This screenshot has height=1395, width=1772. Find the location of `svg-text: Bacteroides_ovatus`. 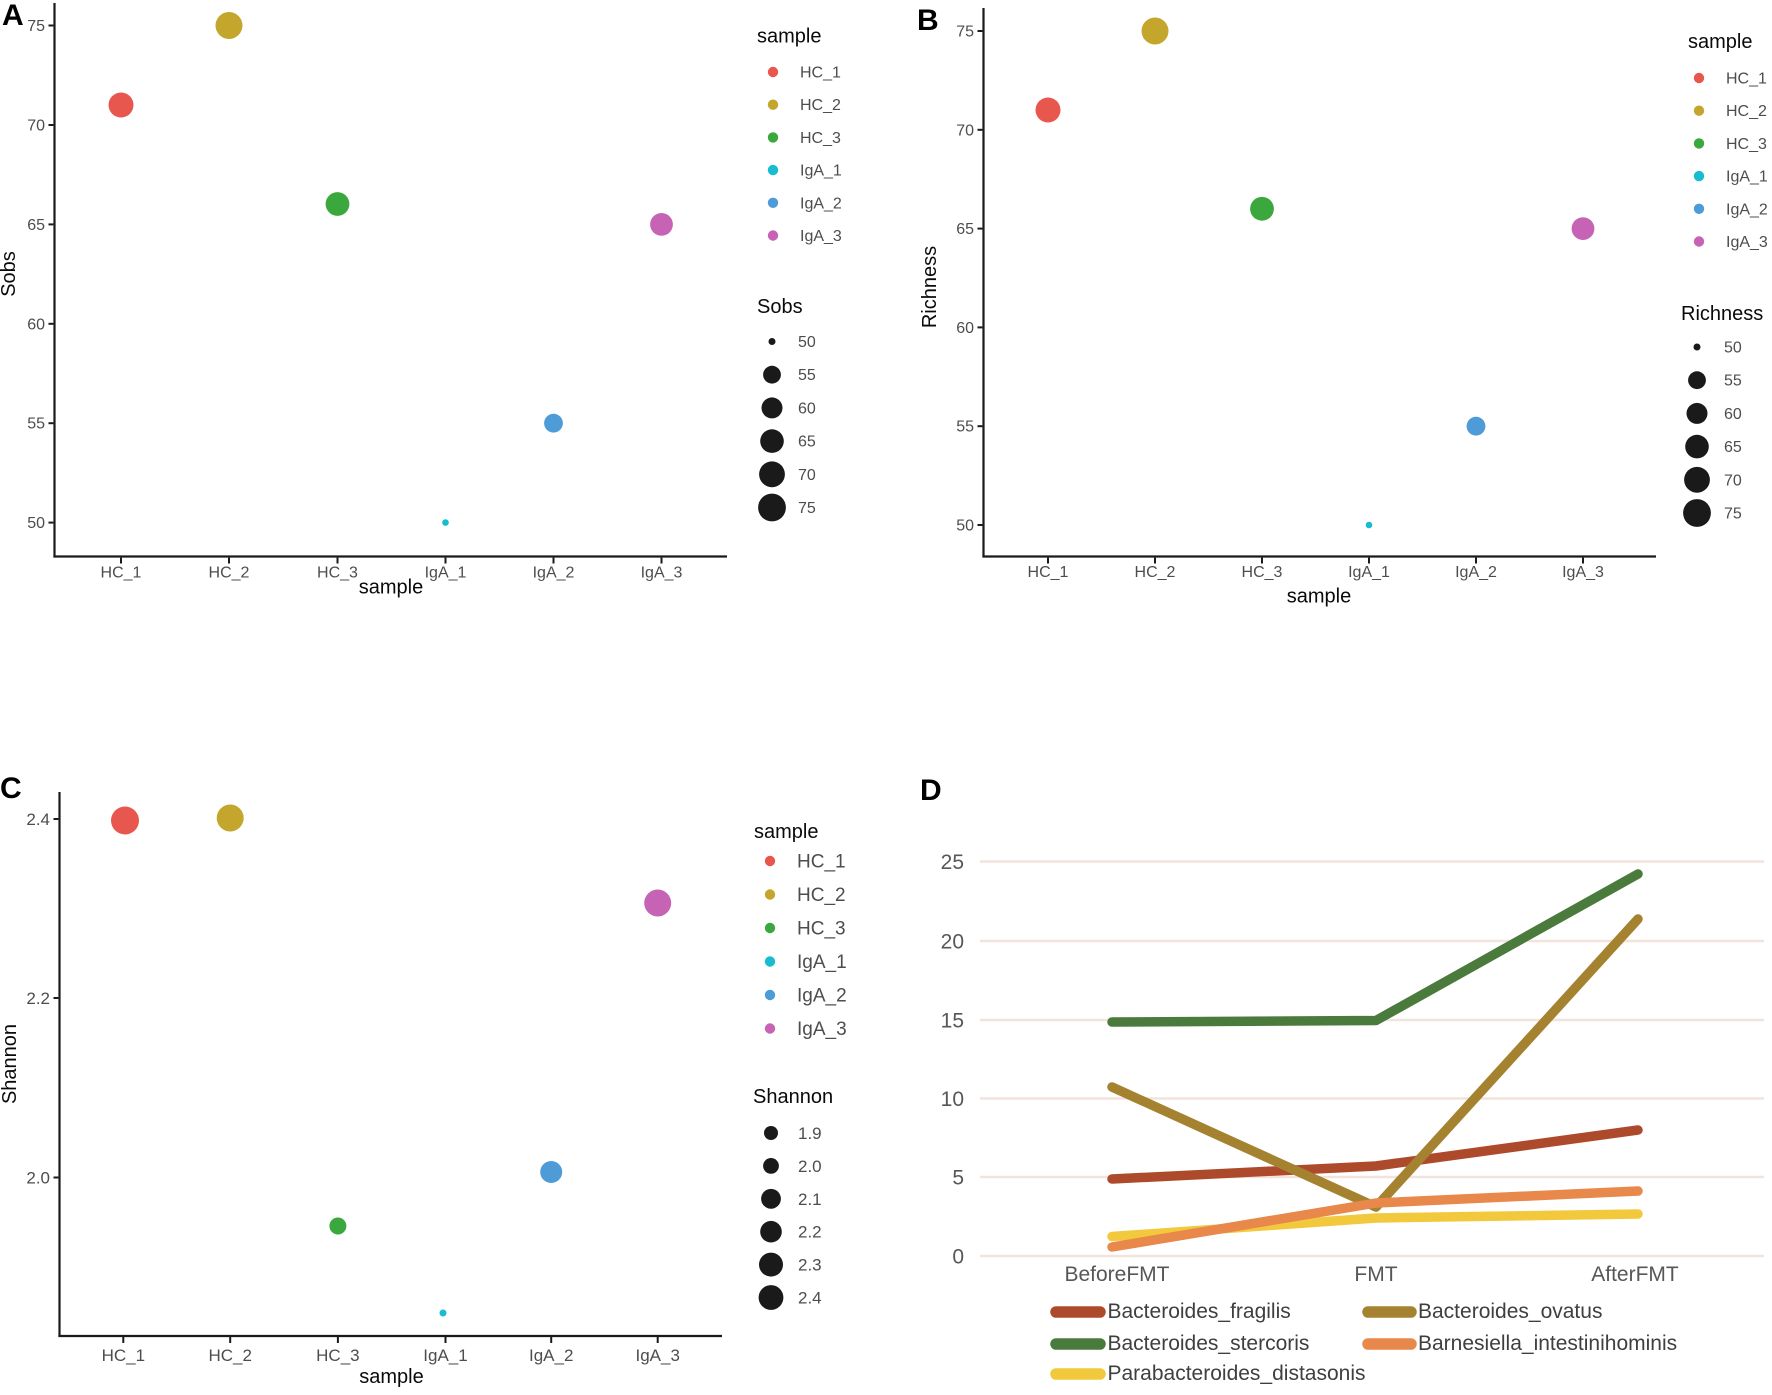

svg-text: Bacteroides_ovatus is located at coordinates (1510, 1311).